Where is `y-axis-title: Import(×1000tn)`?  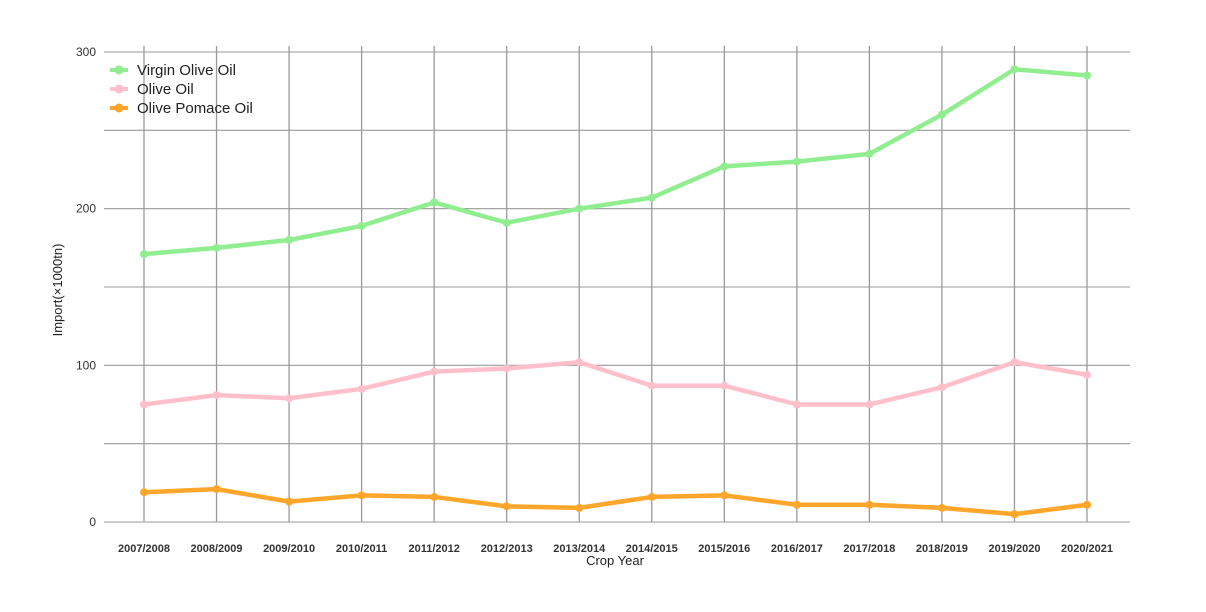 y-axis-title: Import(×1000tn) is located at coordinates (57, 290).